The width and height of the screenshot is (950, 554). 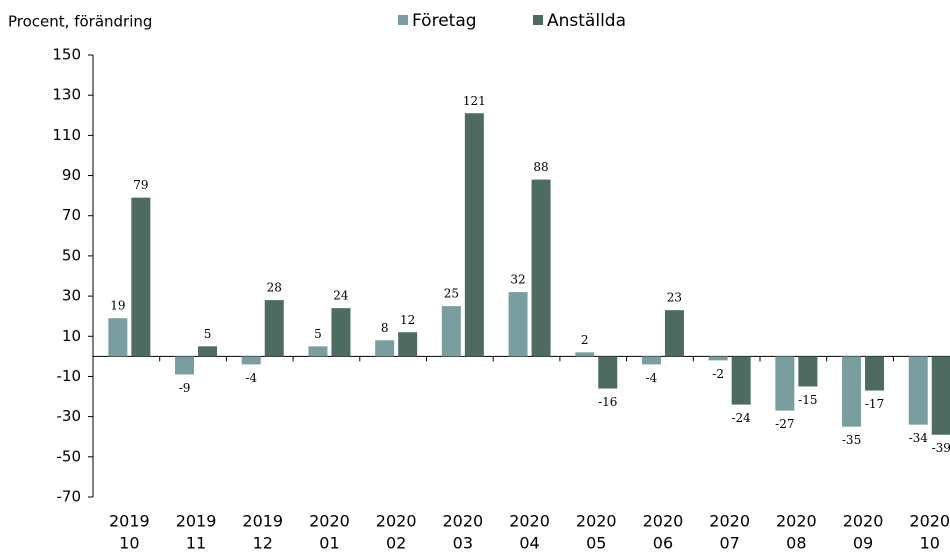 What do you see at coordinates (586, 21) in the screenshot?
I see `legend-label: Anställda` at bounding box center [586, 21].